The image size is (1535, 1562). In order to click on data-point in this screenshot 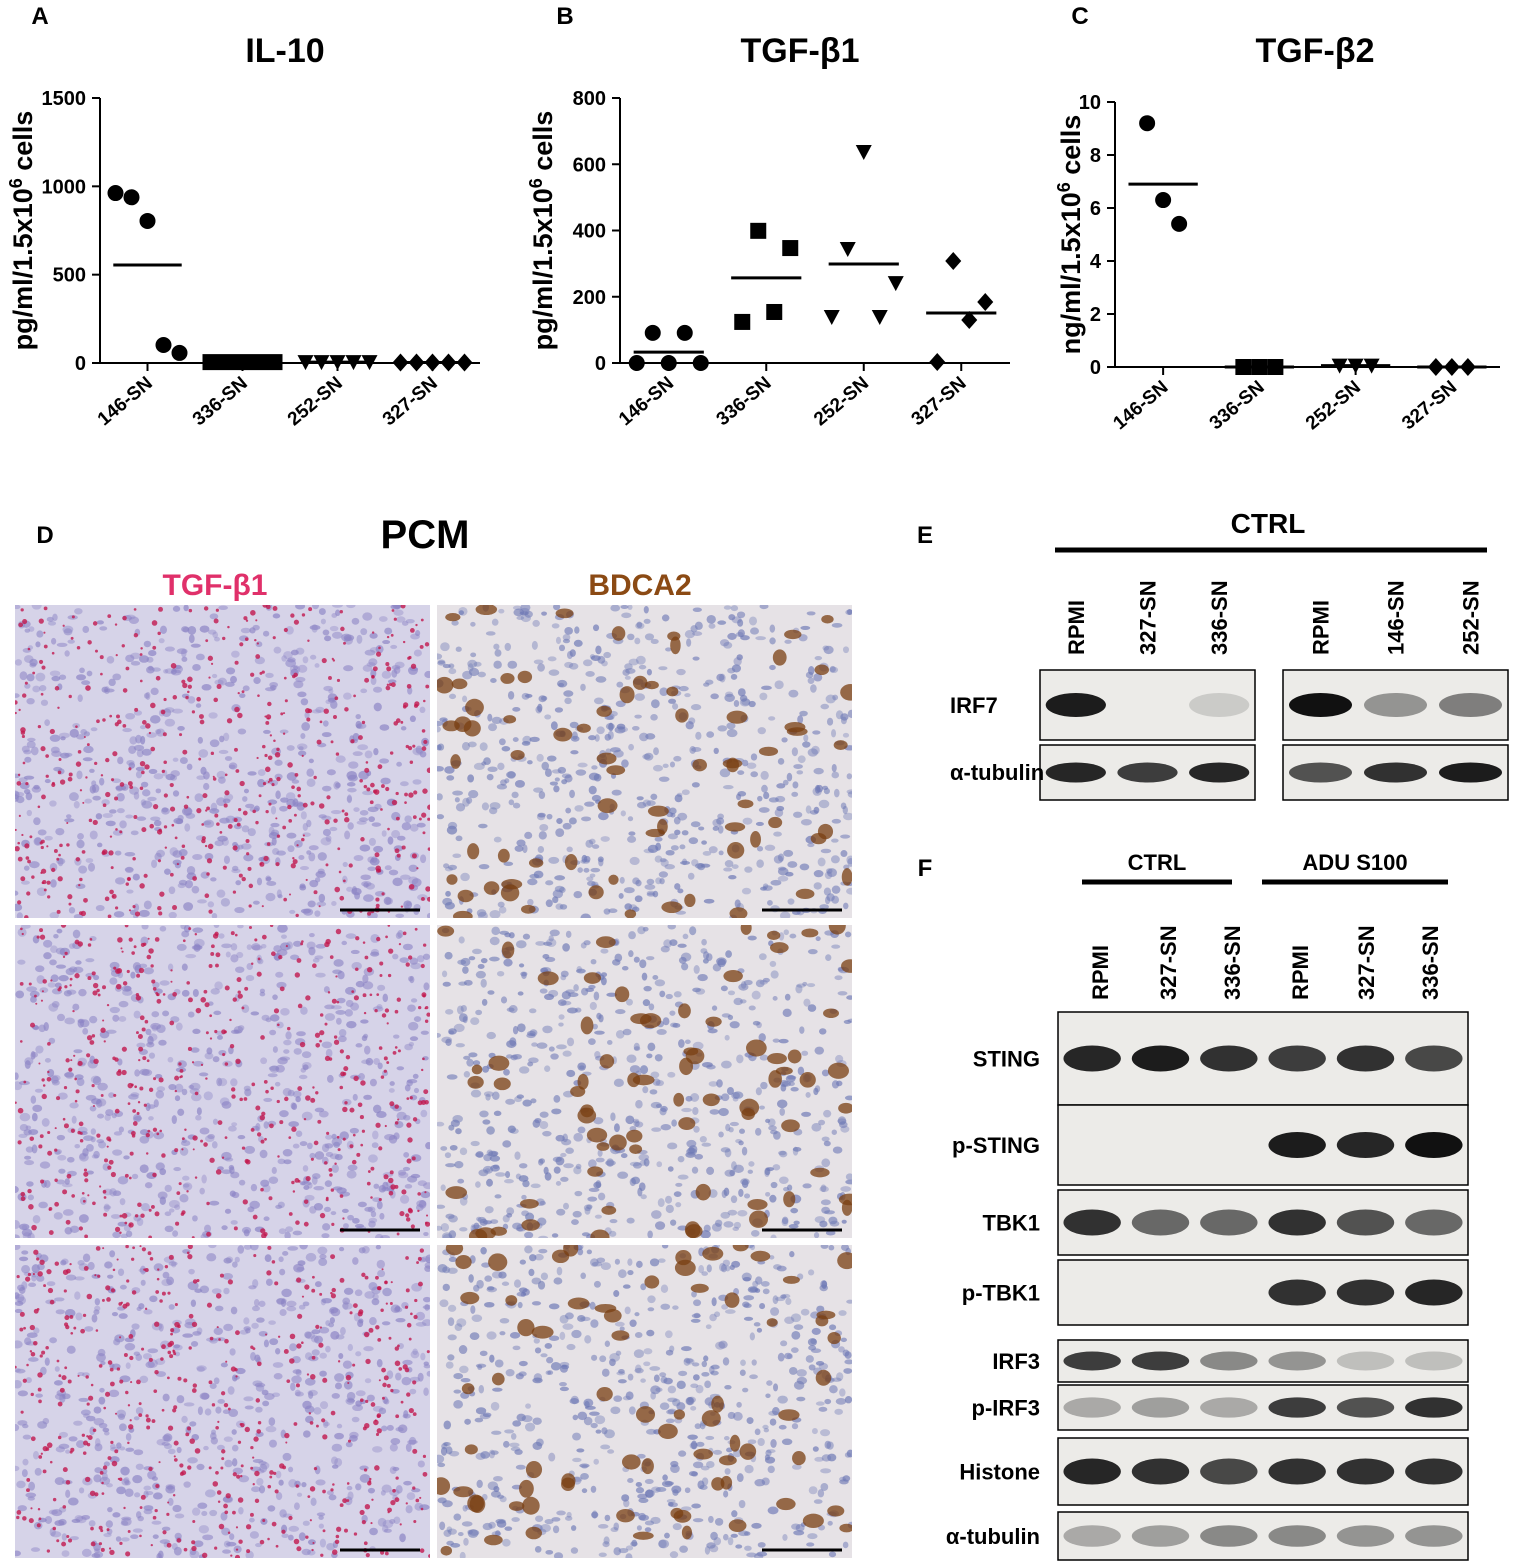, I will do `click(863, 152)`.